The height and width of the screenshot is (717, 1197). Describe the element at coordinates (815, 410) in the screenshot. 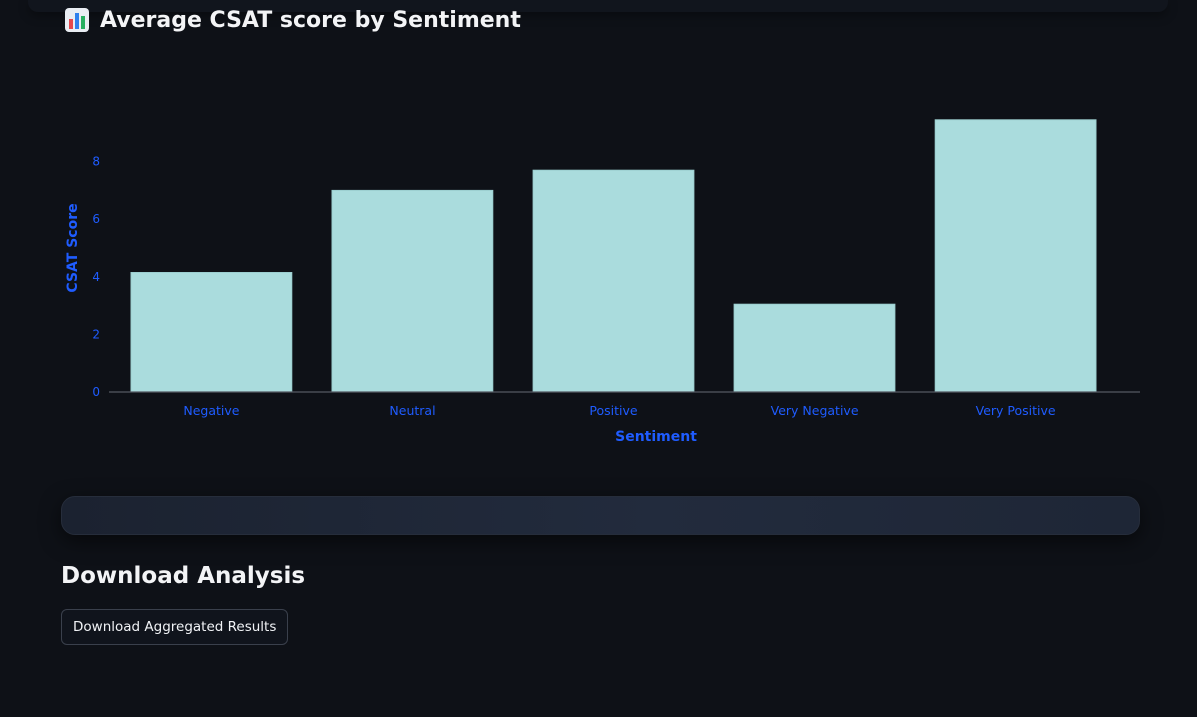

I see `x-tick-label: Very Negative` at that location.